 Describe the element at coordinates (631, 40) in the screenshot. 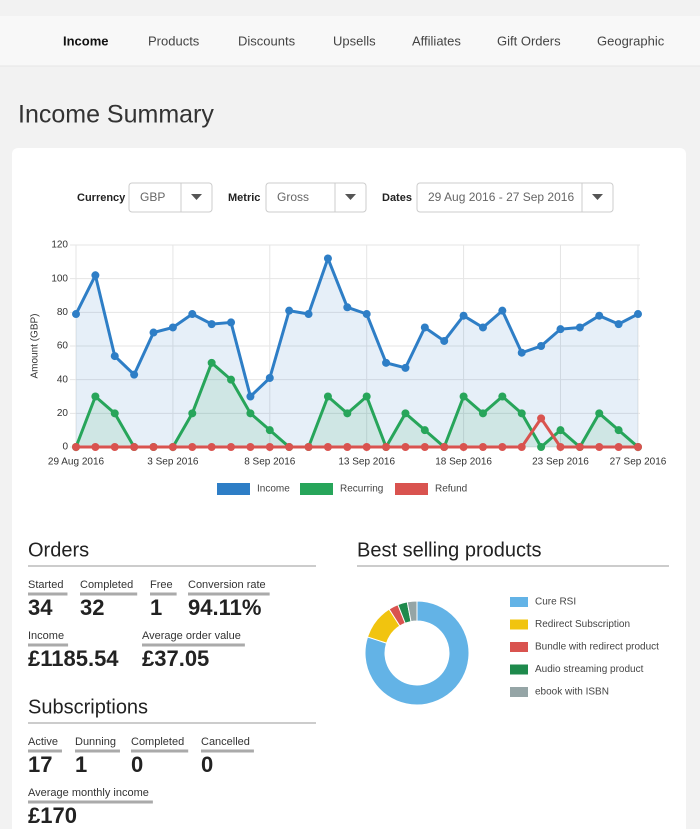

I see `nav-item: Geographic` at that location.